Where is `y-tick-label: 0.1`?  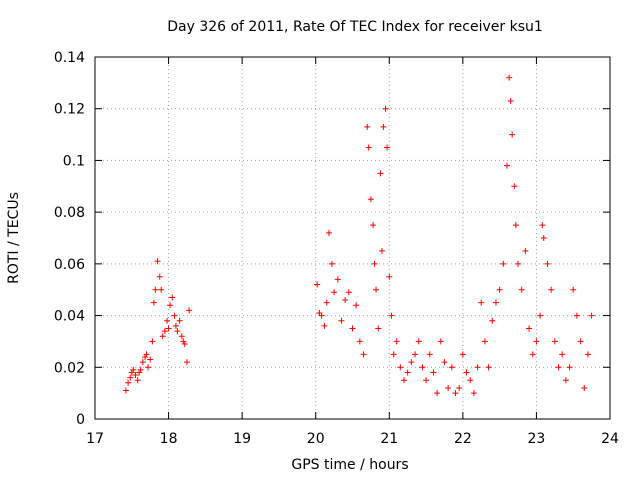 y-tick-label: 0.1 is located at coordinates (74, 161).